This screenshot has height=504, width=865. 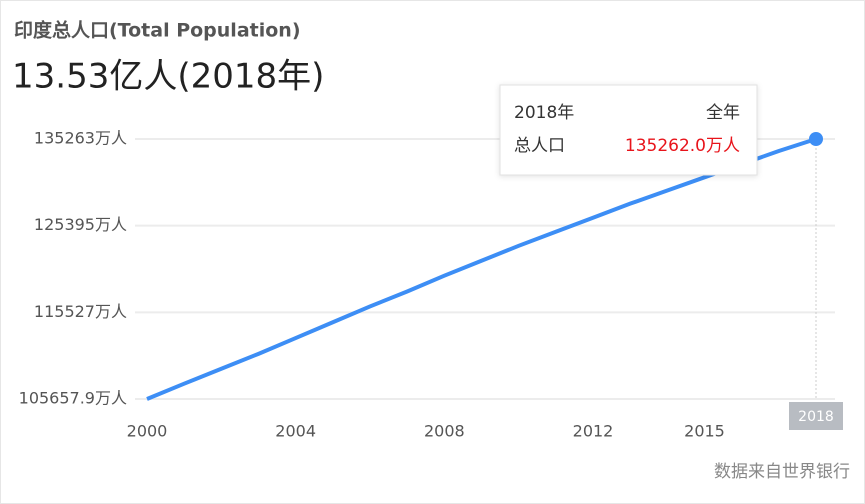 I want to click on x-tick-label: 2000, so click(x=147, y=431).